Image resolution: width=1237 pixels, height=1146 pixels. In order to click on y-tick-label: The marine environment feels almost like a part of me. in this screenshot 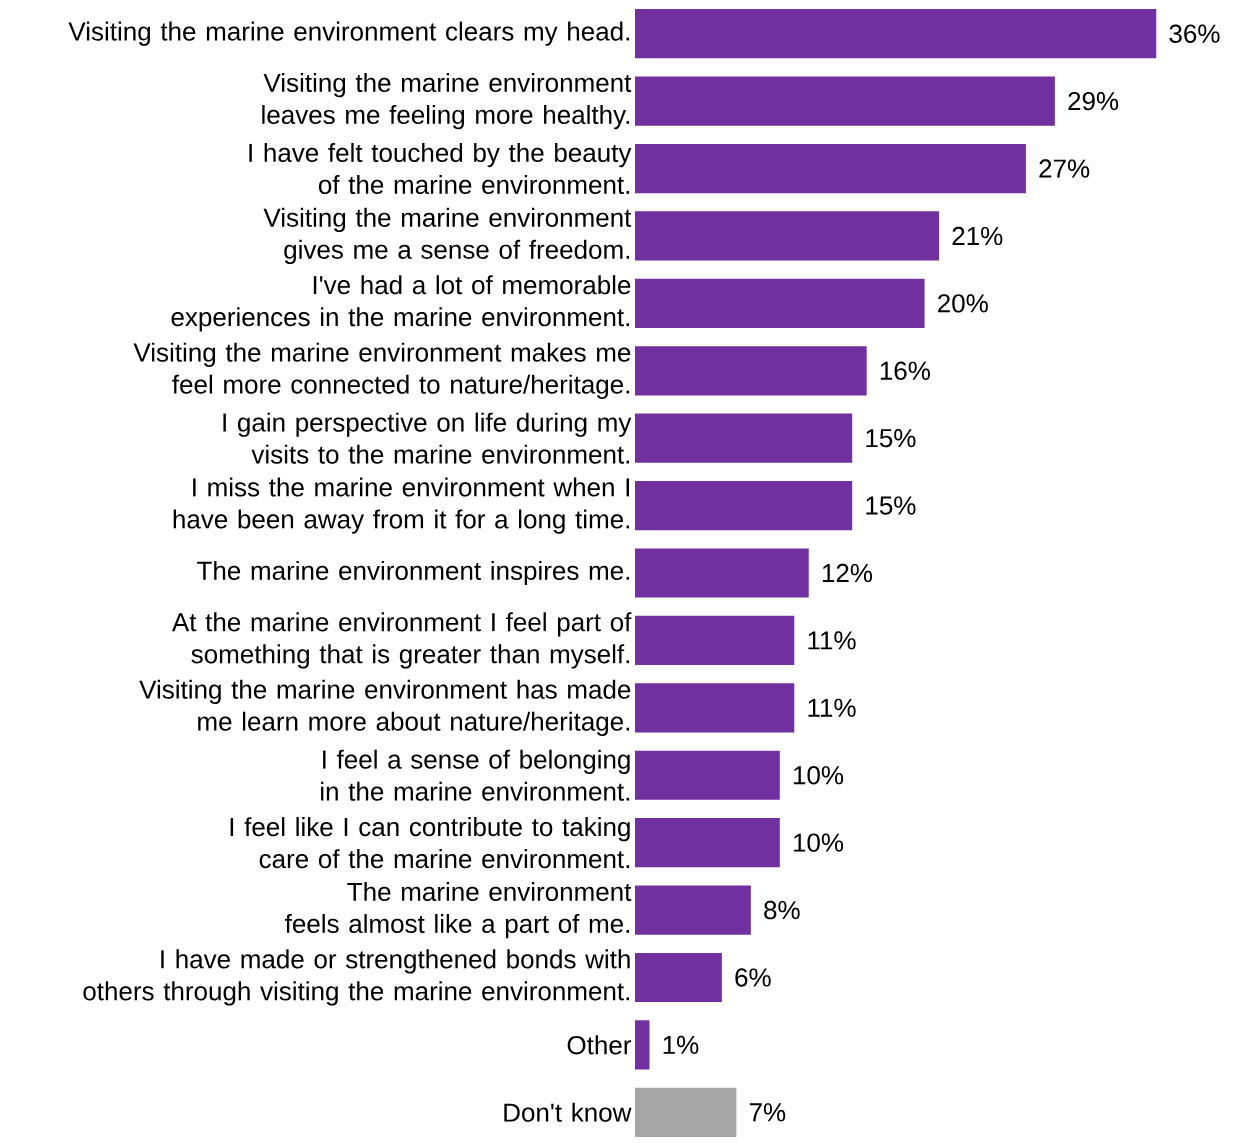, I will do `click(458, 910)`.